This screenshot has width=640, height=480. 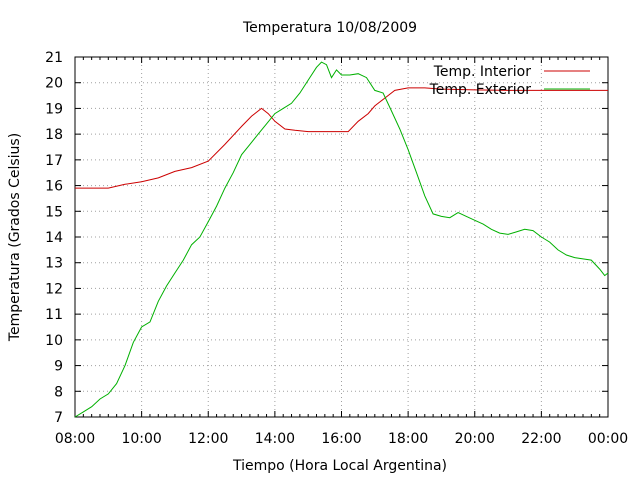 What do you see at coordinates (54, 315) in the screenshot?
I see `y-tick-label: 11` at bounding box center [54, 315].